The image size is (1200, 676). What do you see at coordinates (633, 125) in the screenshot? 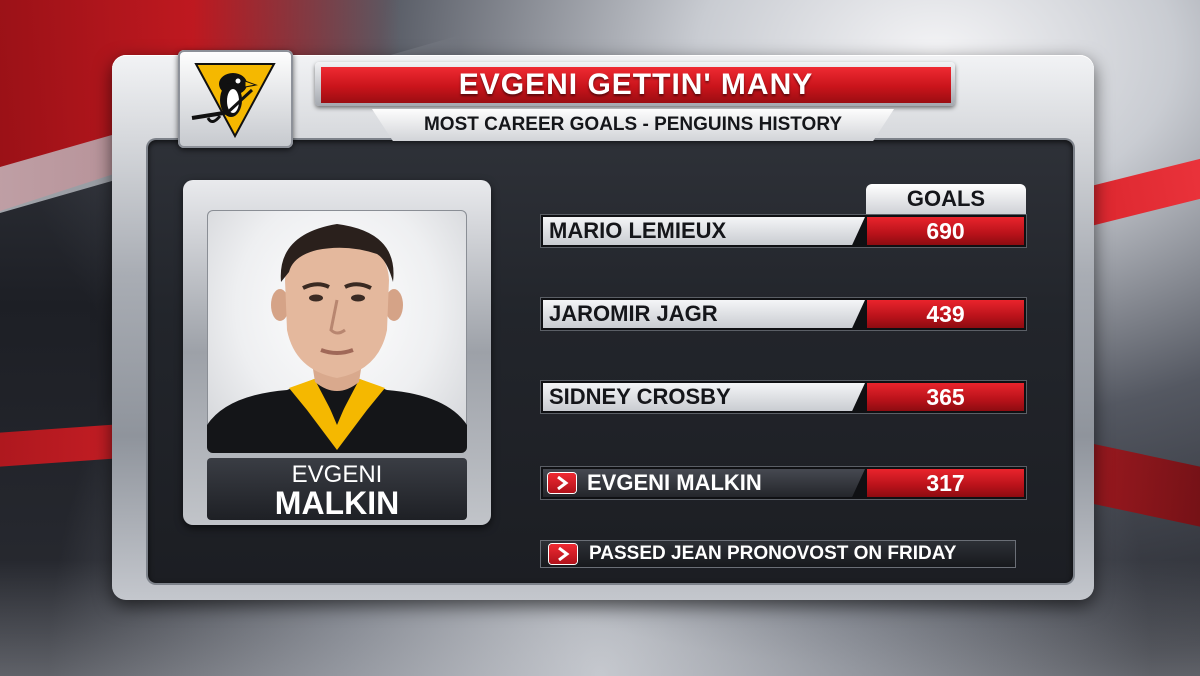
I see `graphic-subtitle: MOST CAREER GOALS - PENGUINS HISTORY` at bounding box center [633, 125].